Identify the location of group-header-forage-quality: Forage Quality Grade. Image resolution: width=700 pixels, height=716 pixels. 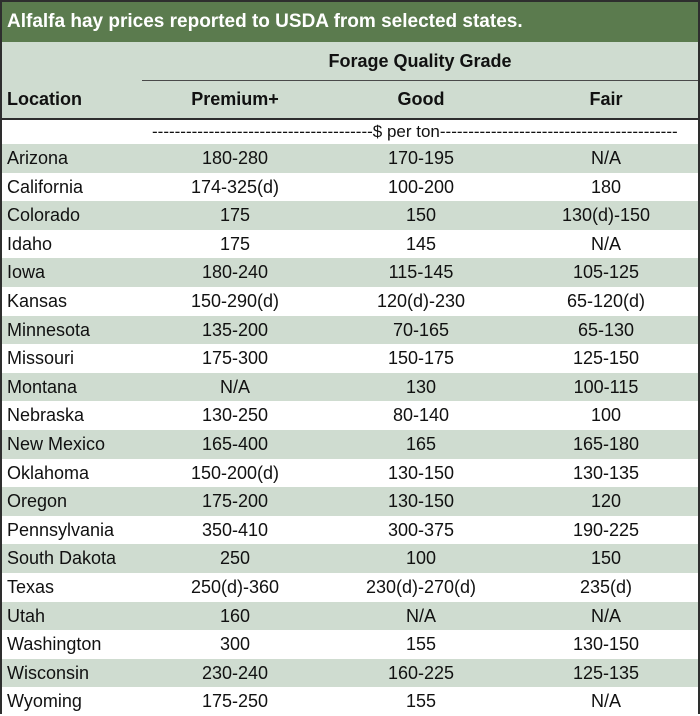
(420, 61).